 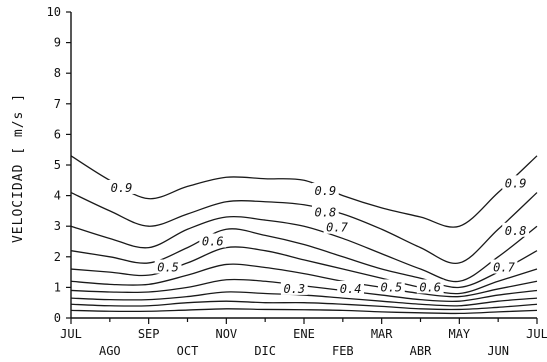 I want to click on y-tick-label: 8, so click(x=57, y=73).